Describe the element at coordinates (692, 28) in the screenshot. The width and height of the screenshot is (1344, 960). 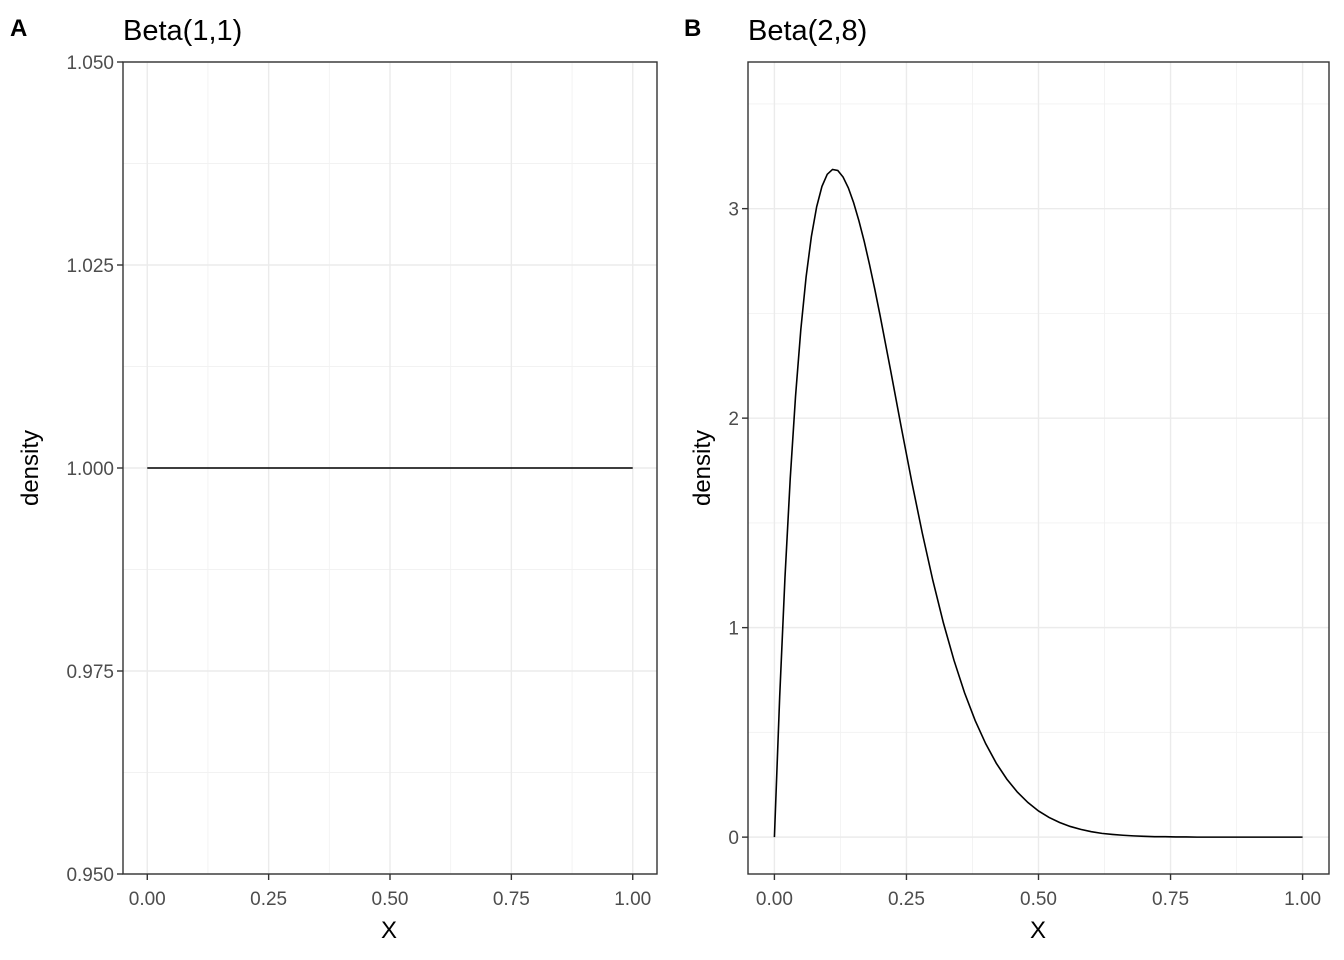
I see `panel-b-tag: B` at that location.